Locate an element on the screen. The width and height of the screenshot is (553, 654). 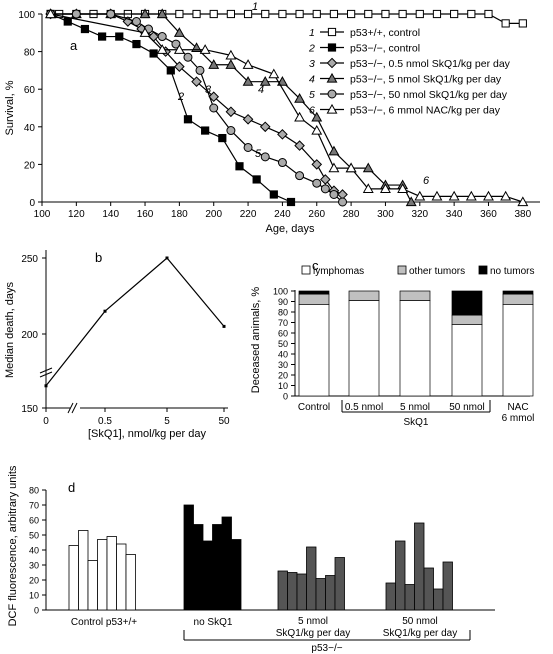
panel-a-x-label: Age, days is located at coordinates (290, 229).